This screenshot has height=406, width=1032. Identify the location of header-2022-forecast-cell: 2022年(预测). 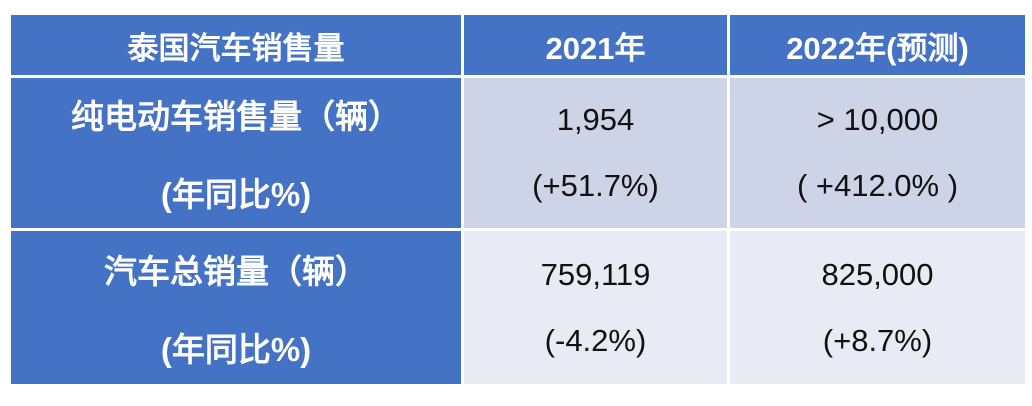
(877, 45).